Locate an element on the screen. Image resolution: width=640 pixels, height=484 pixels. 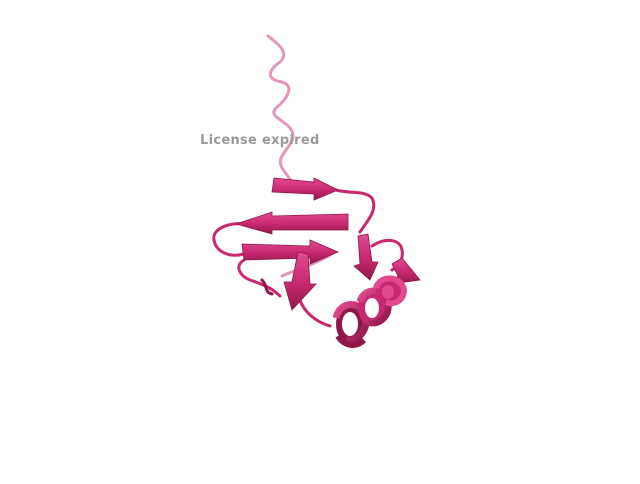
n-terminal-tail is located at coordinates (280, 108).